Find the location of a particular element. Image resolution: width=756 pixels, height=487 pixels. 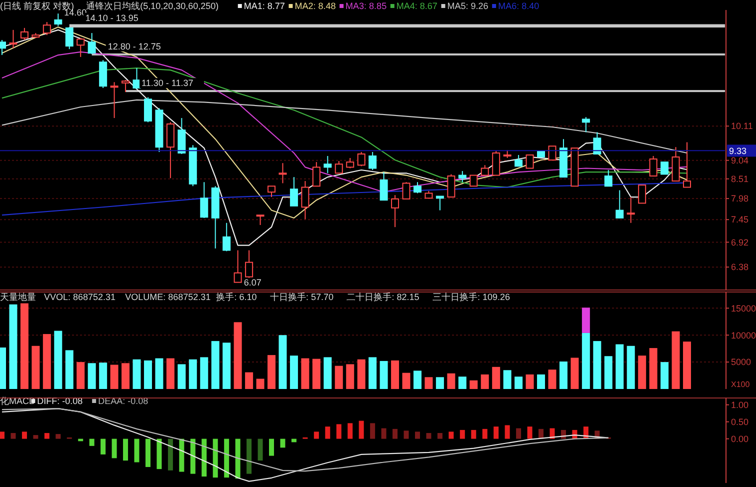

annotation: 三十日换手: 109.26 is located at coordinates (471, 297).